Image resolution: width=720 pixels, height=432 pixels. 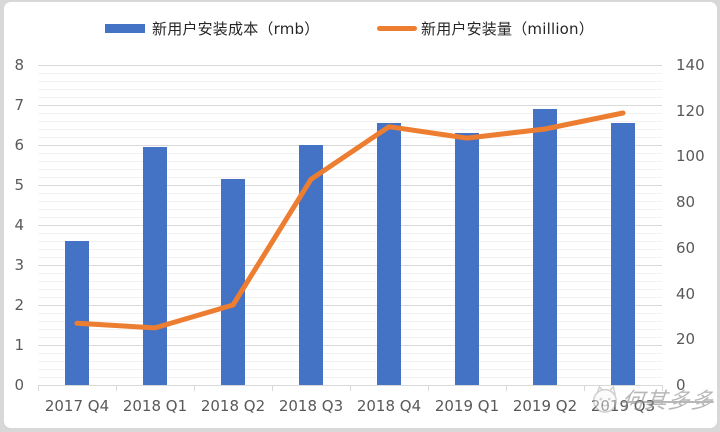 I want to click on watermark: 何其多多, so click(x=653, y=399).